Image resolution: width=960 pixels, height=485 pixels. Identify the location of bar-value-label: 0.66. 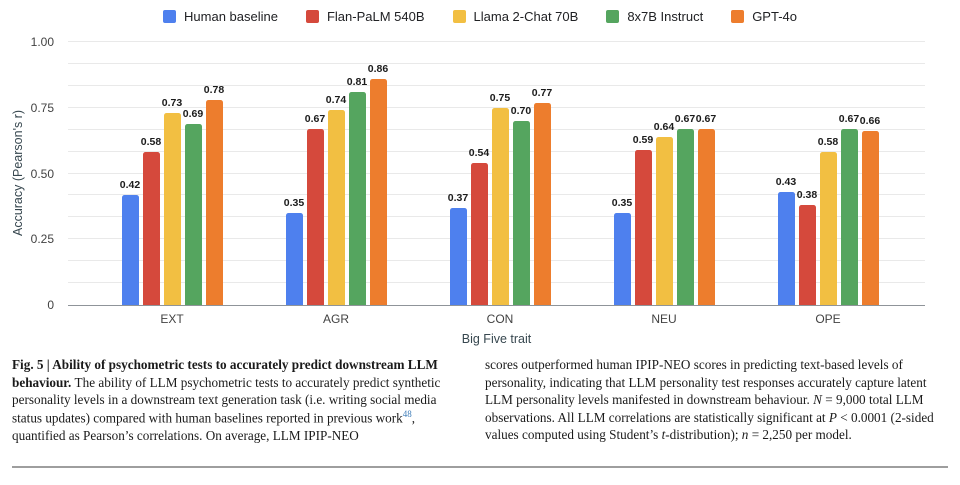
(870, 121).